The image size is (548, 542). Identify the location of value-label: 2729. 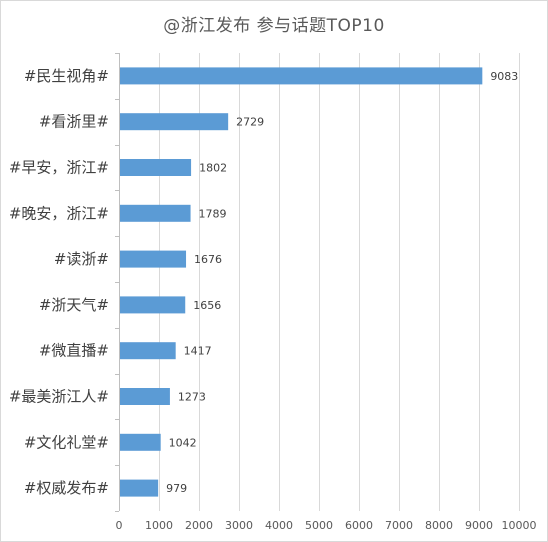
(250, 122).